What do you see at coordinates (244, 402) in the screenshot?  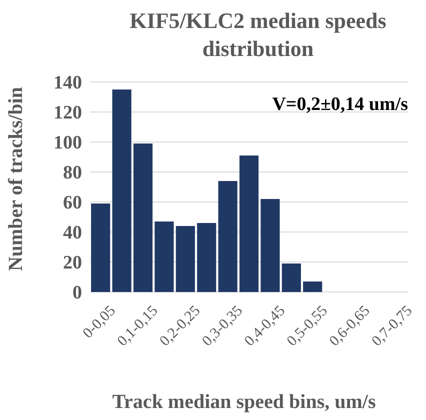 I see `x-axis-title: Track median speed bins, um/s` at bounding box center [244, 402].